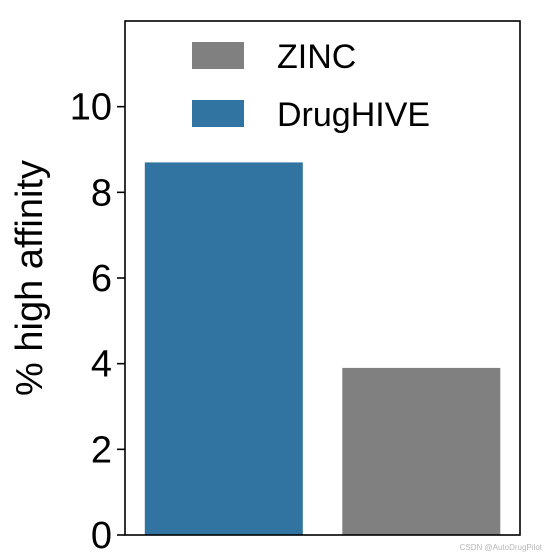  Describe the element at coordinates (91, 108) in the screenshot. I see `y-tick-label: 10` at that location.